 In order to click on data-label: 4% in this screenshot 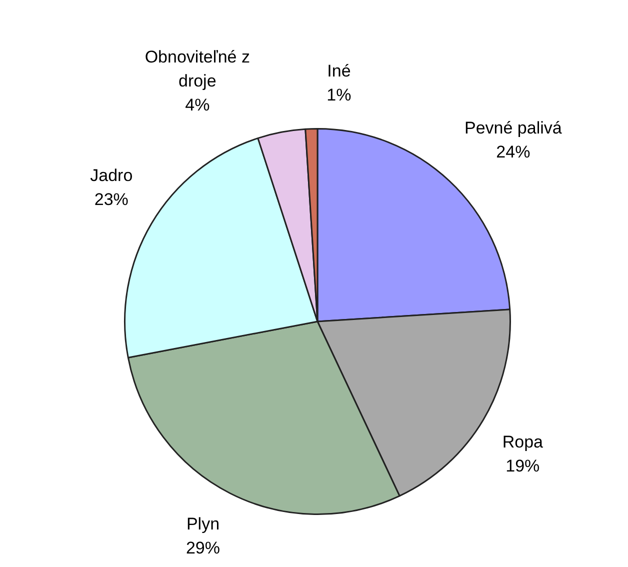, I will do `click(197, 104)`.